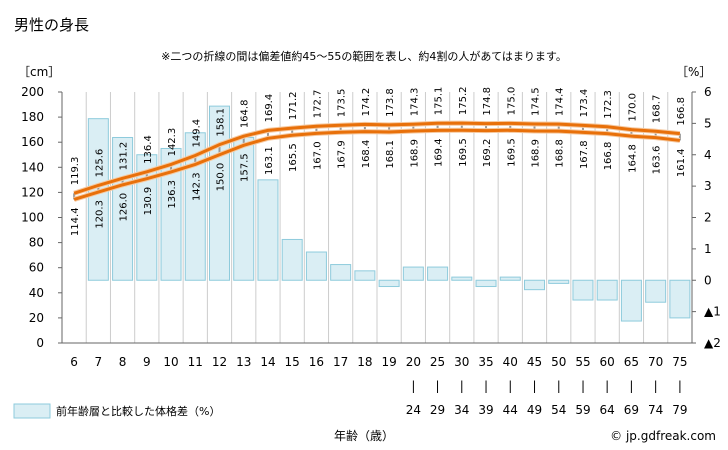 The width and height of the screenshot is (728, 450). What do you see at coordinates (708, 280) in the screenshot?
I see `right-tick-label: 0` at bounding box center [708, 280].